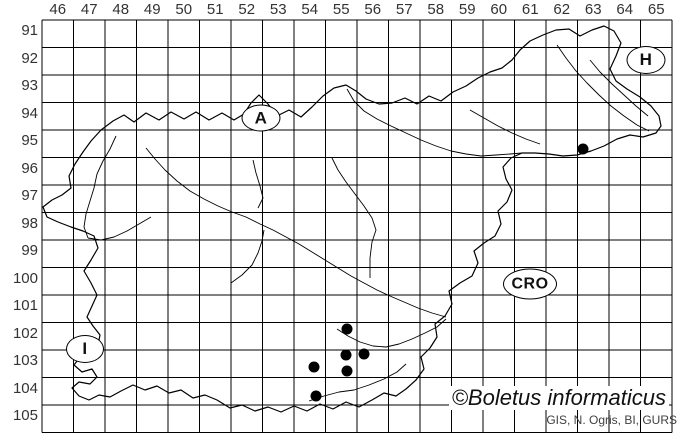 The image size is (680, 436). Describe the element at coordinates (85, 349) in the screenshot. I see `country-label-italy: I` at that location.